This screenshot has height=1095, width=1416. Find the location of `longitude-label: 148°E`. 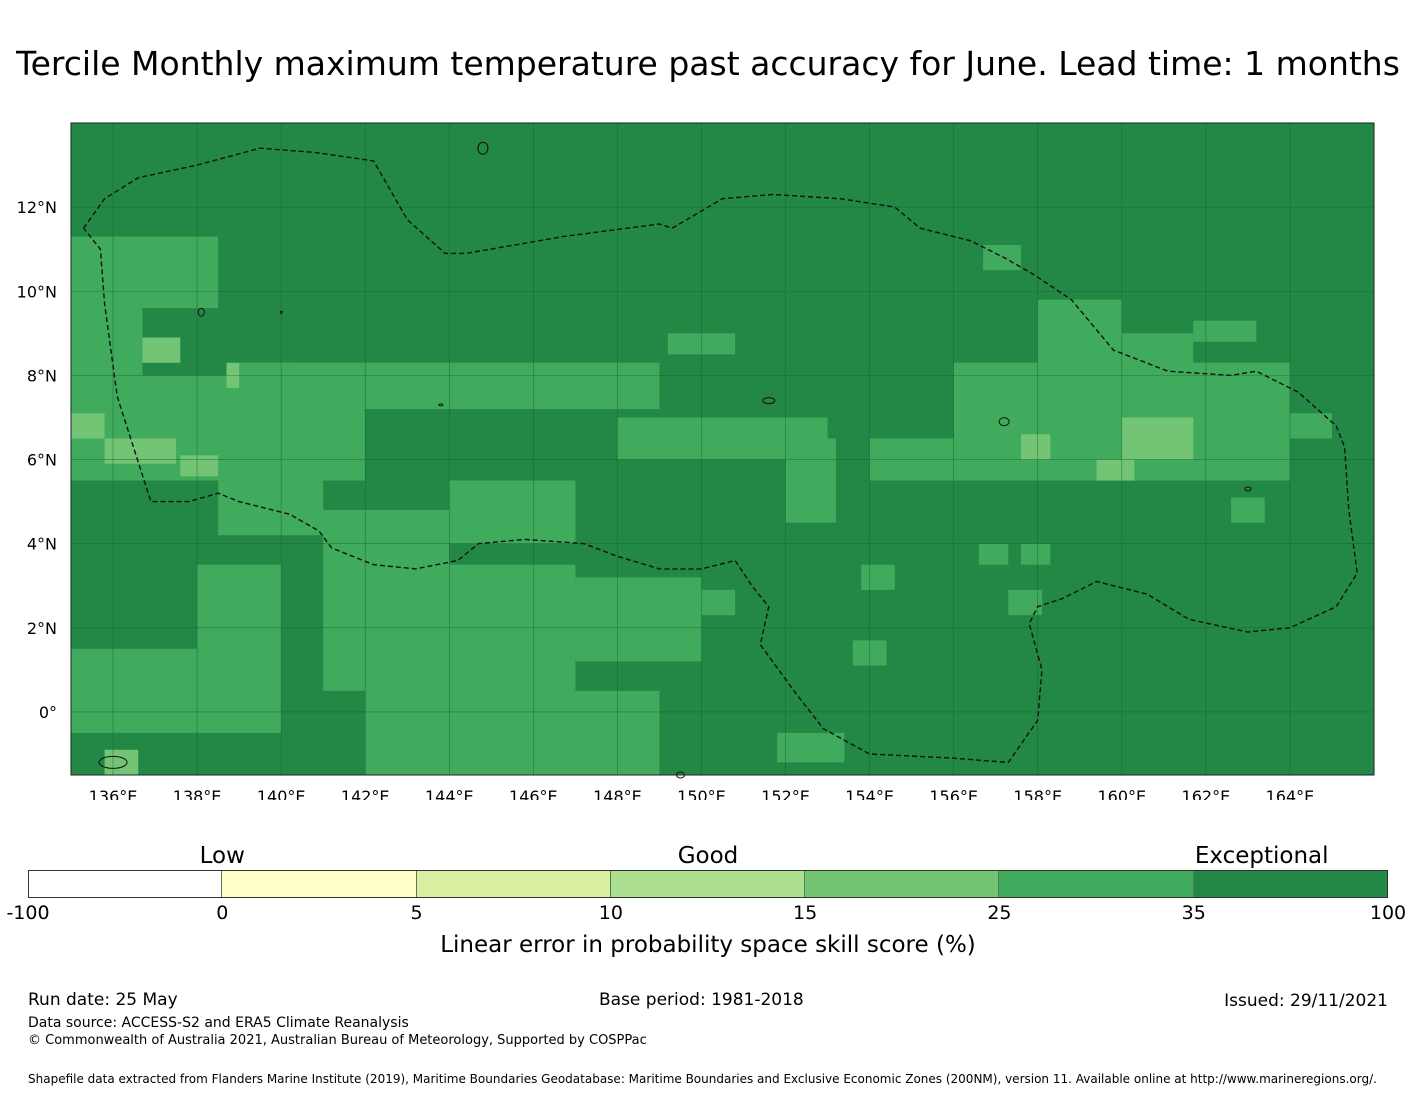

longitude-label: 148°E is located at coordinates (617, 793).